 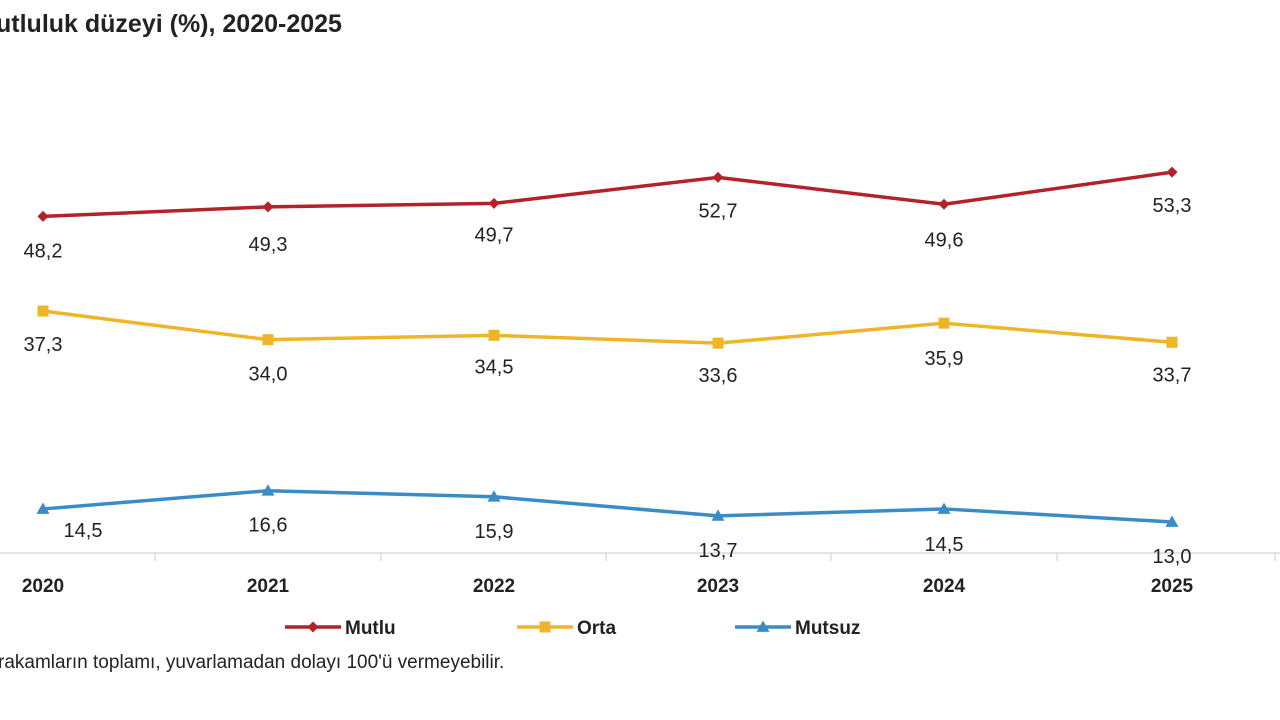 I want to click on data-label: 33,7, so click(x=1172, y=375).